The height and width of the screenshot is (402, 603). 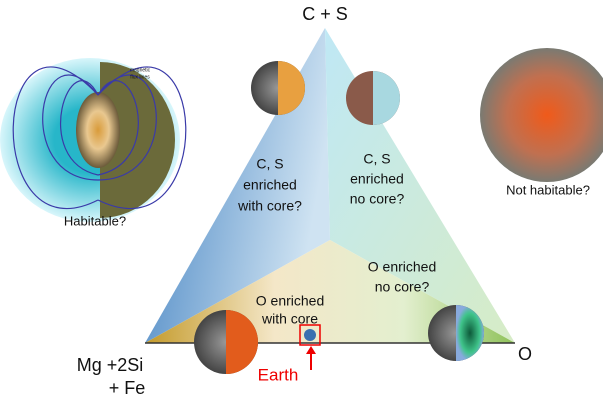 What do you see at coordinates (289, 319) in the screenshot?
I see `region-label: with core` at bounding box center [289, 319].